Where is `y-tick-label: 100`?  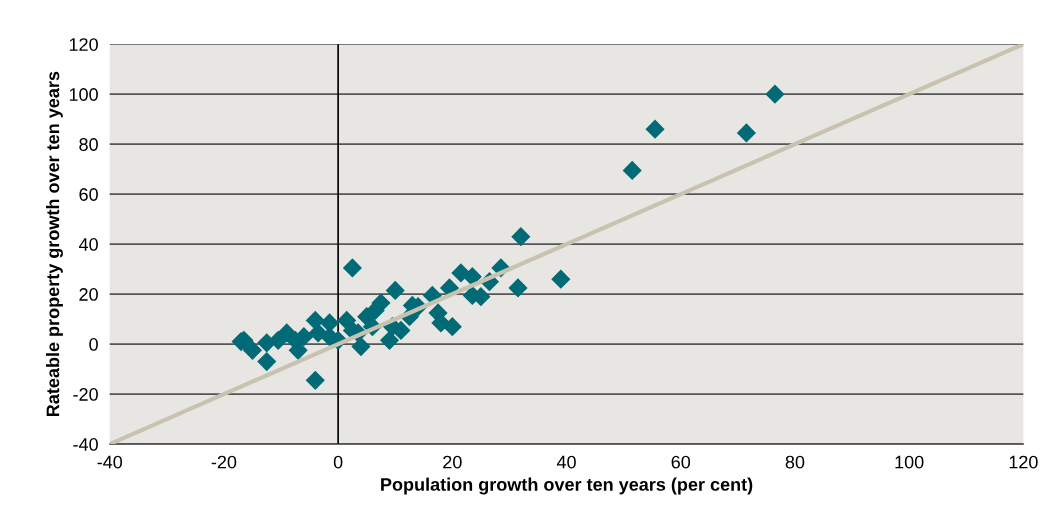 y-tick-label: 100 is located at coordinates (83, 94).